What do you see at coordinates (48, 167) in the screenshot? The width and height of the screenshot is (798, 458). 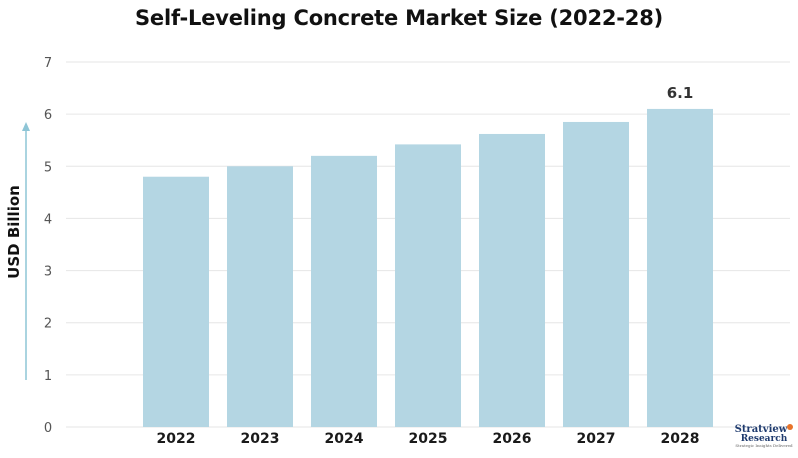 I see `y-tick-label: 5` at bounding box center [48, 167].